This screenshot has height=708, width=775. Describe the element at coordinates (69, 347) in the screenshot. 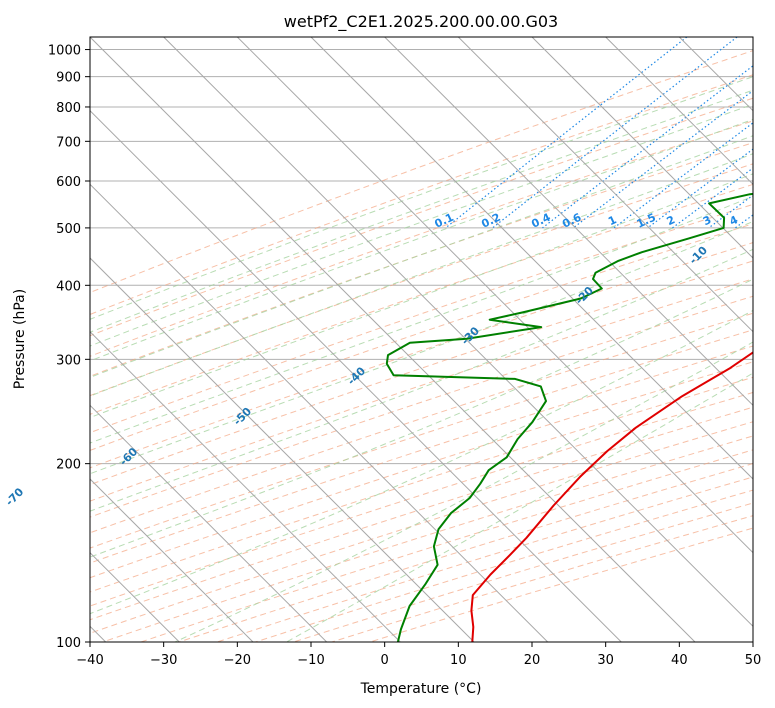

I see `y-axis-ticks: 100 200 300 400 500 600 700 800 900 1000` at that location.